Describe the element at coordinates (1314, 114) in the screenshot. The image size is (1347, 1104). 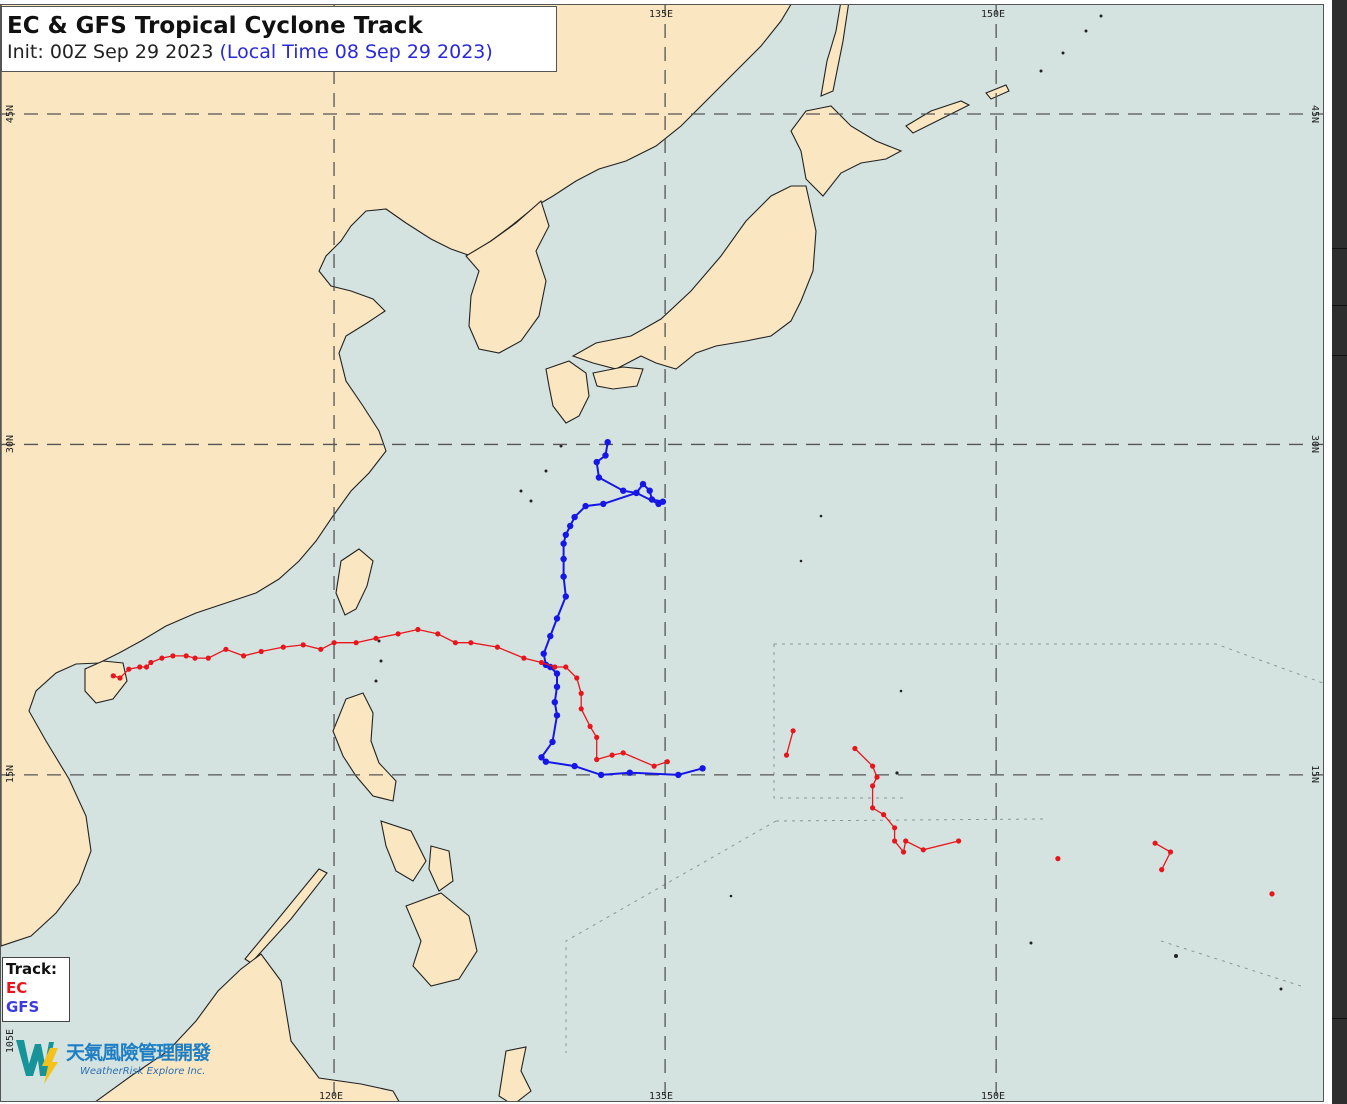
I see `right-tick-45n: 45N` at that location.